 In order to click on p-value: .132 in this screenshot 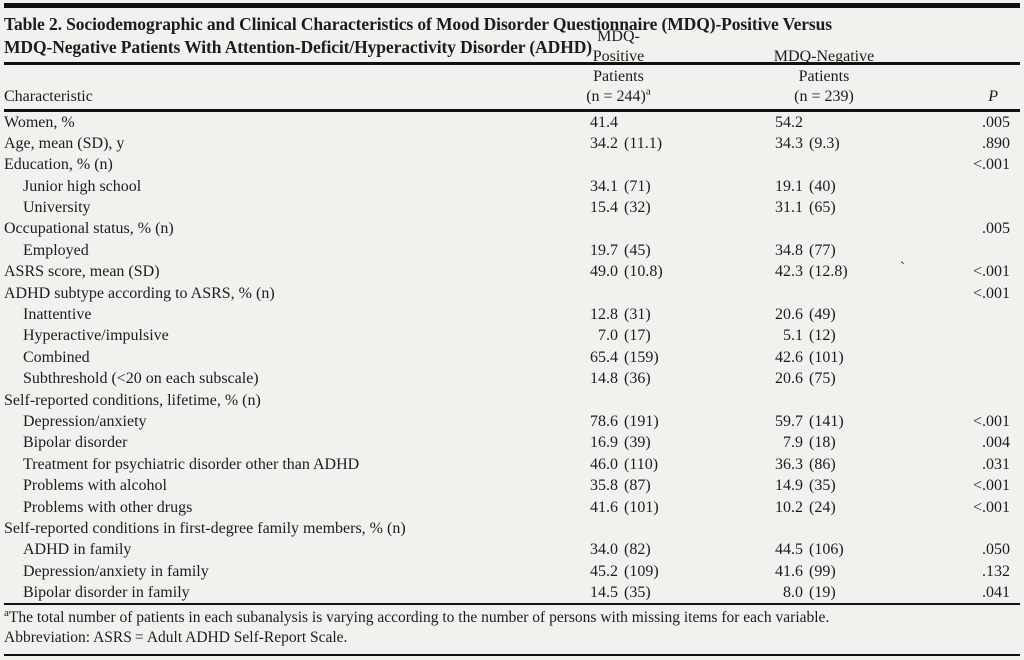, I will do `click(996, 571)`.